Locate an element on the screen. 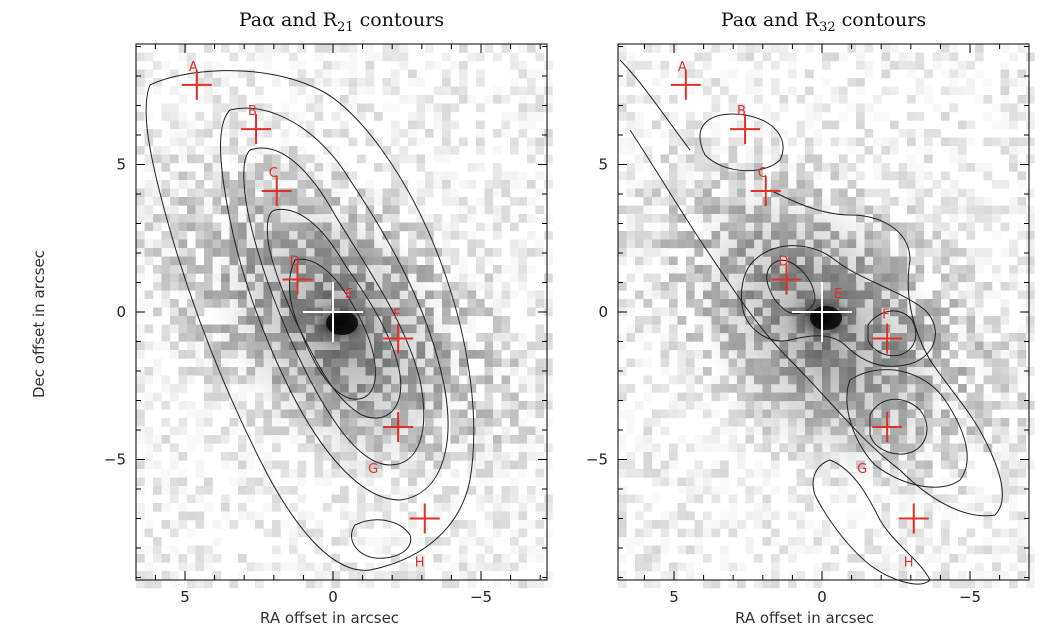 The height and width of the screenshot is (638, 1059). emission-core-inner is located at coordinates (826, 318).